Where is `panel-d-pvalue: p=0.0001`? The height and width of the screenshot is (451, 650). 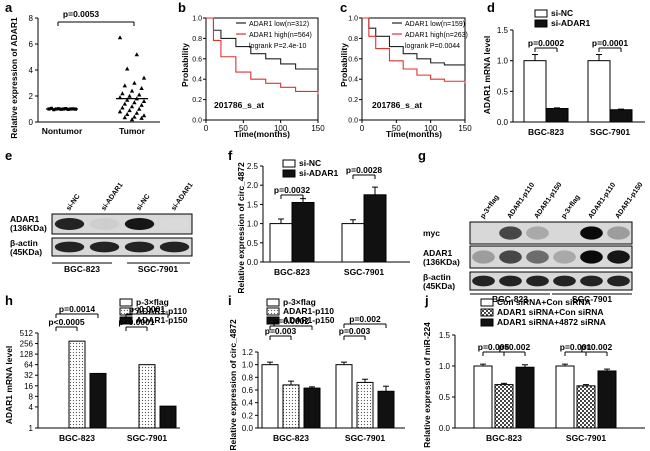 panel-d-pvalue: p=0.0001 is located at coordinates (610, 43).